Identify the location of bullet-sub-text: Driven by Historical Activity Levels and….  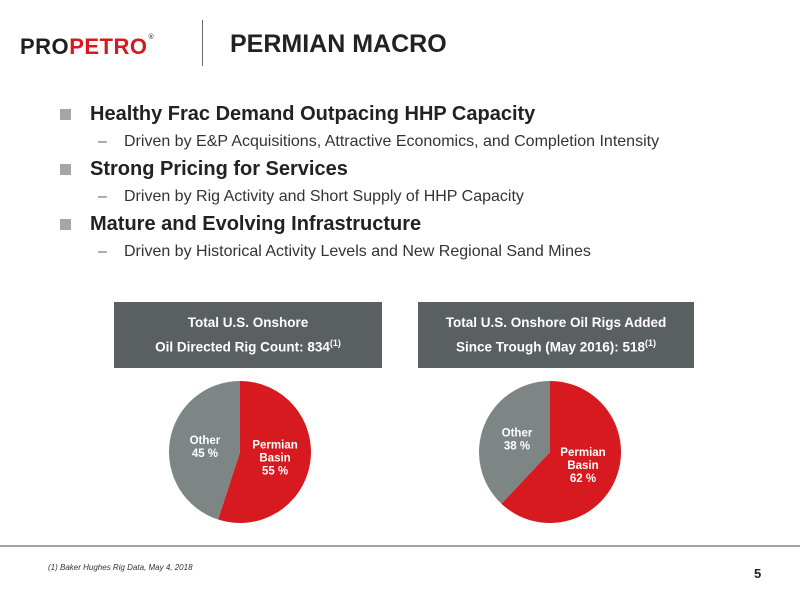
(357, 251).